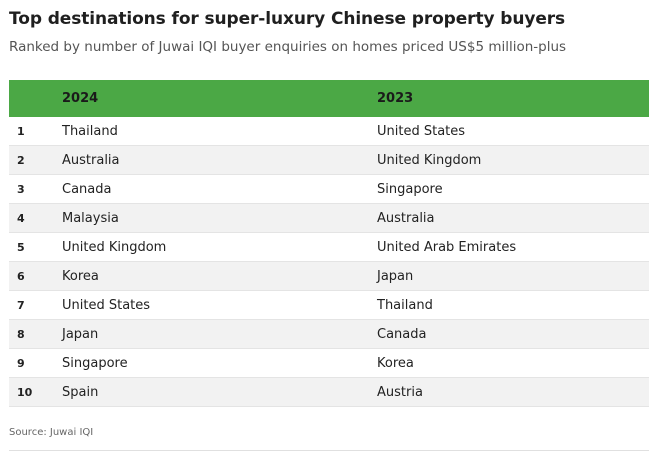 Image resolution: width=667 pixels, height=453 pixels. Describe the element at coordinates (329, 131) in the screenshot. I see `table-row: 1 Thailand United States` at that location.